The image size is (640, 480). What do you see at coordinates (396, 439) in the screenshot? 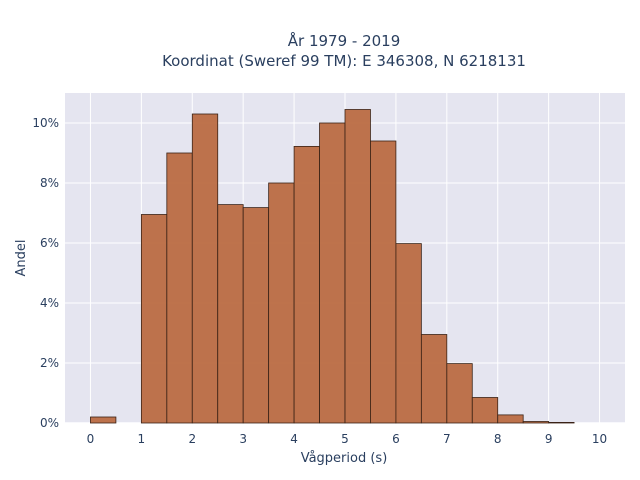
I see `x-tick-label: 6` at bounding box center [396, 439].